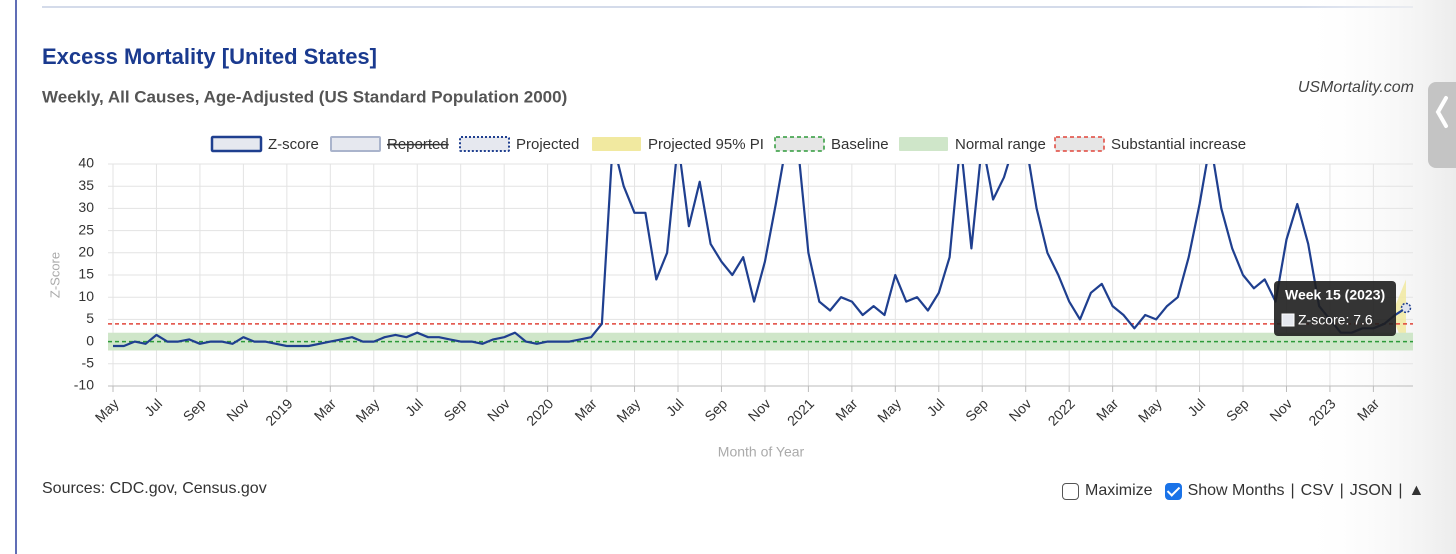 The width and height of the screenshot is (1456, 554). I want to click on maximize-label: Maximize, so click(1119, 490).